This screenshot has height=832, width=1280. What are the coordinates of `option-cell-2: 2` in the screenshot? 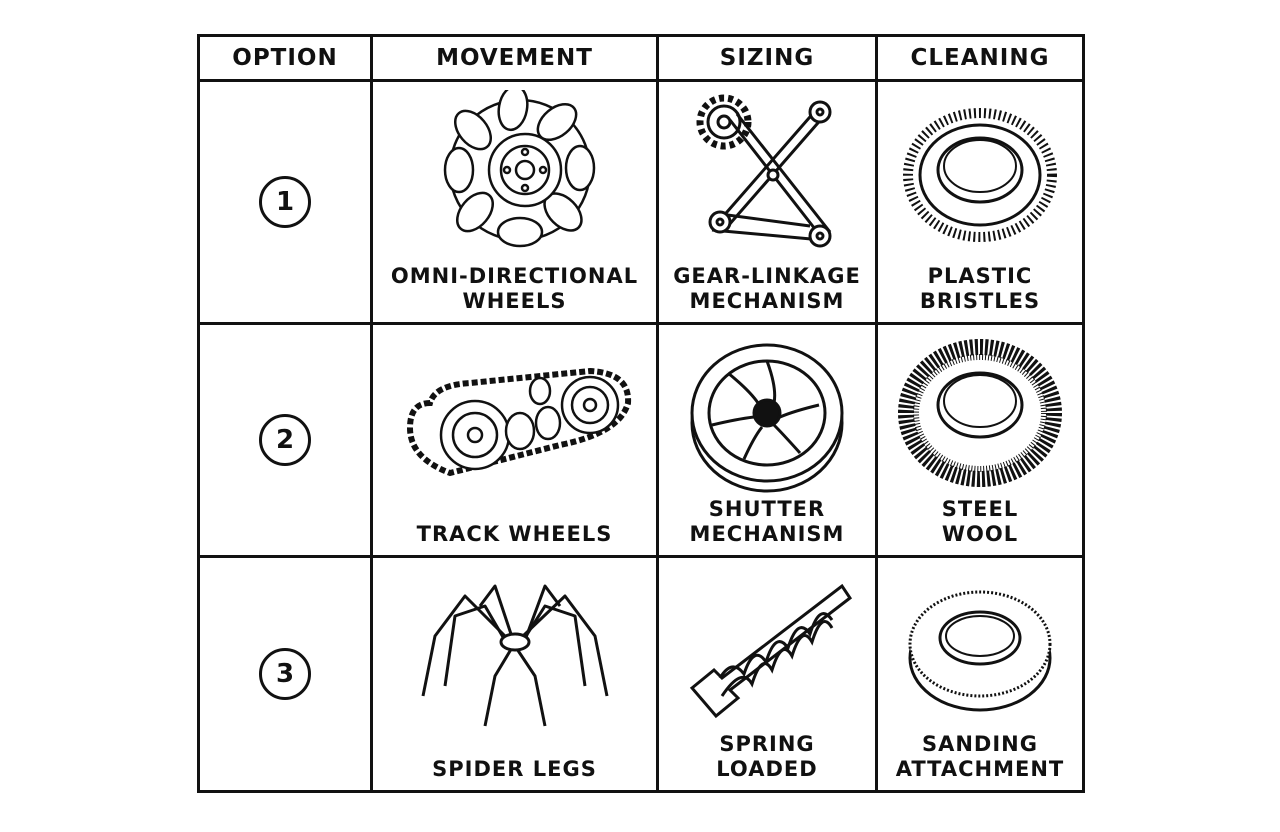 It's located at (285, 440).